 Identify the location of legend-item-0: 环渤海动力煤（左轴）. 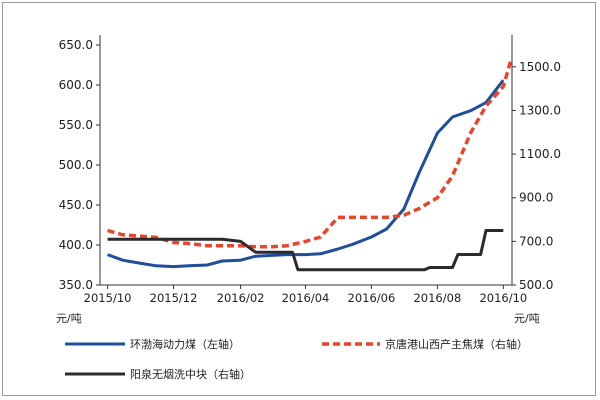
(152, 344).